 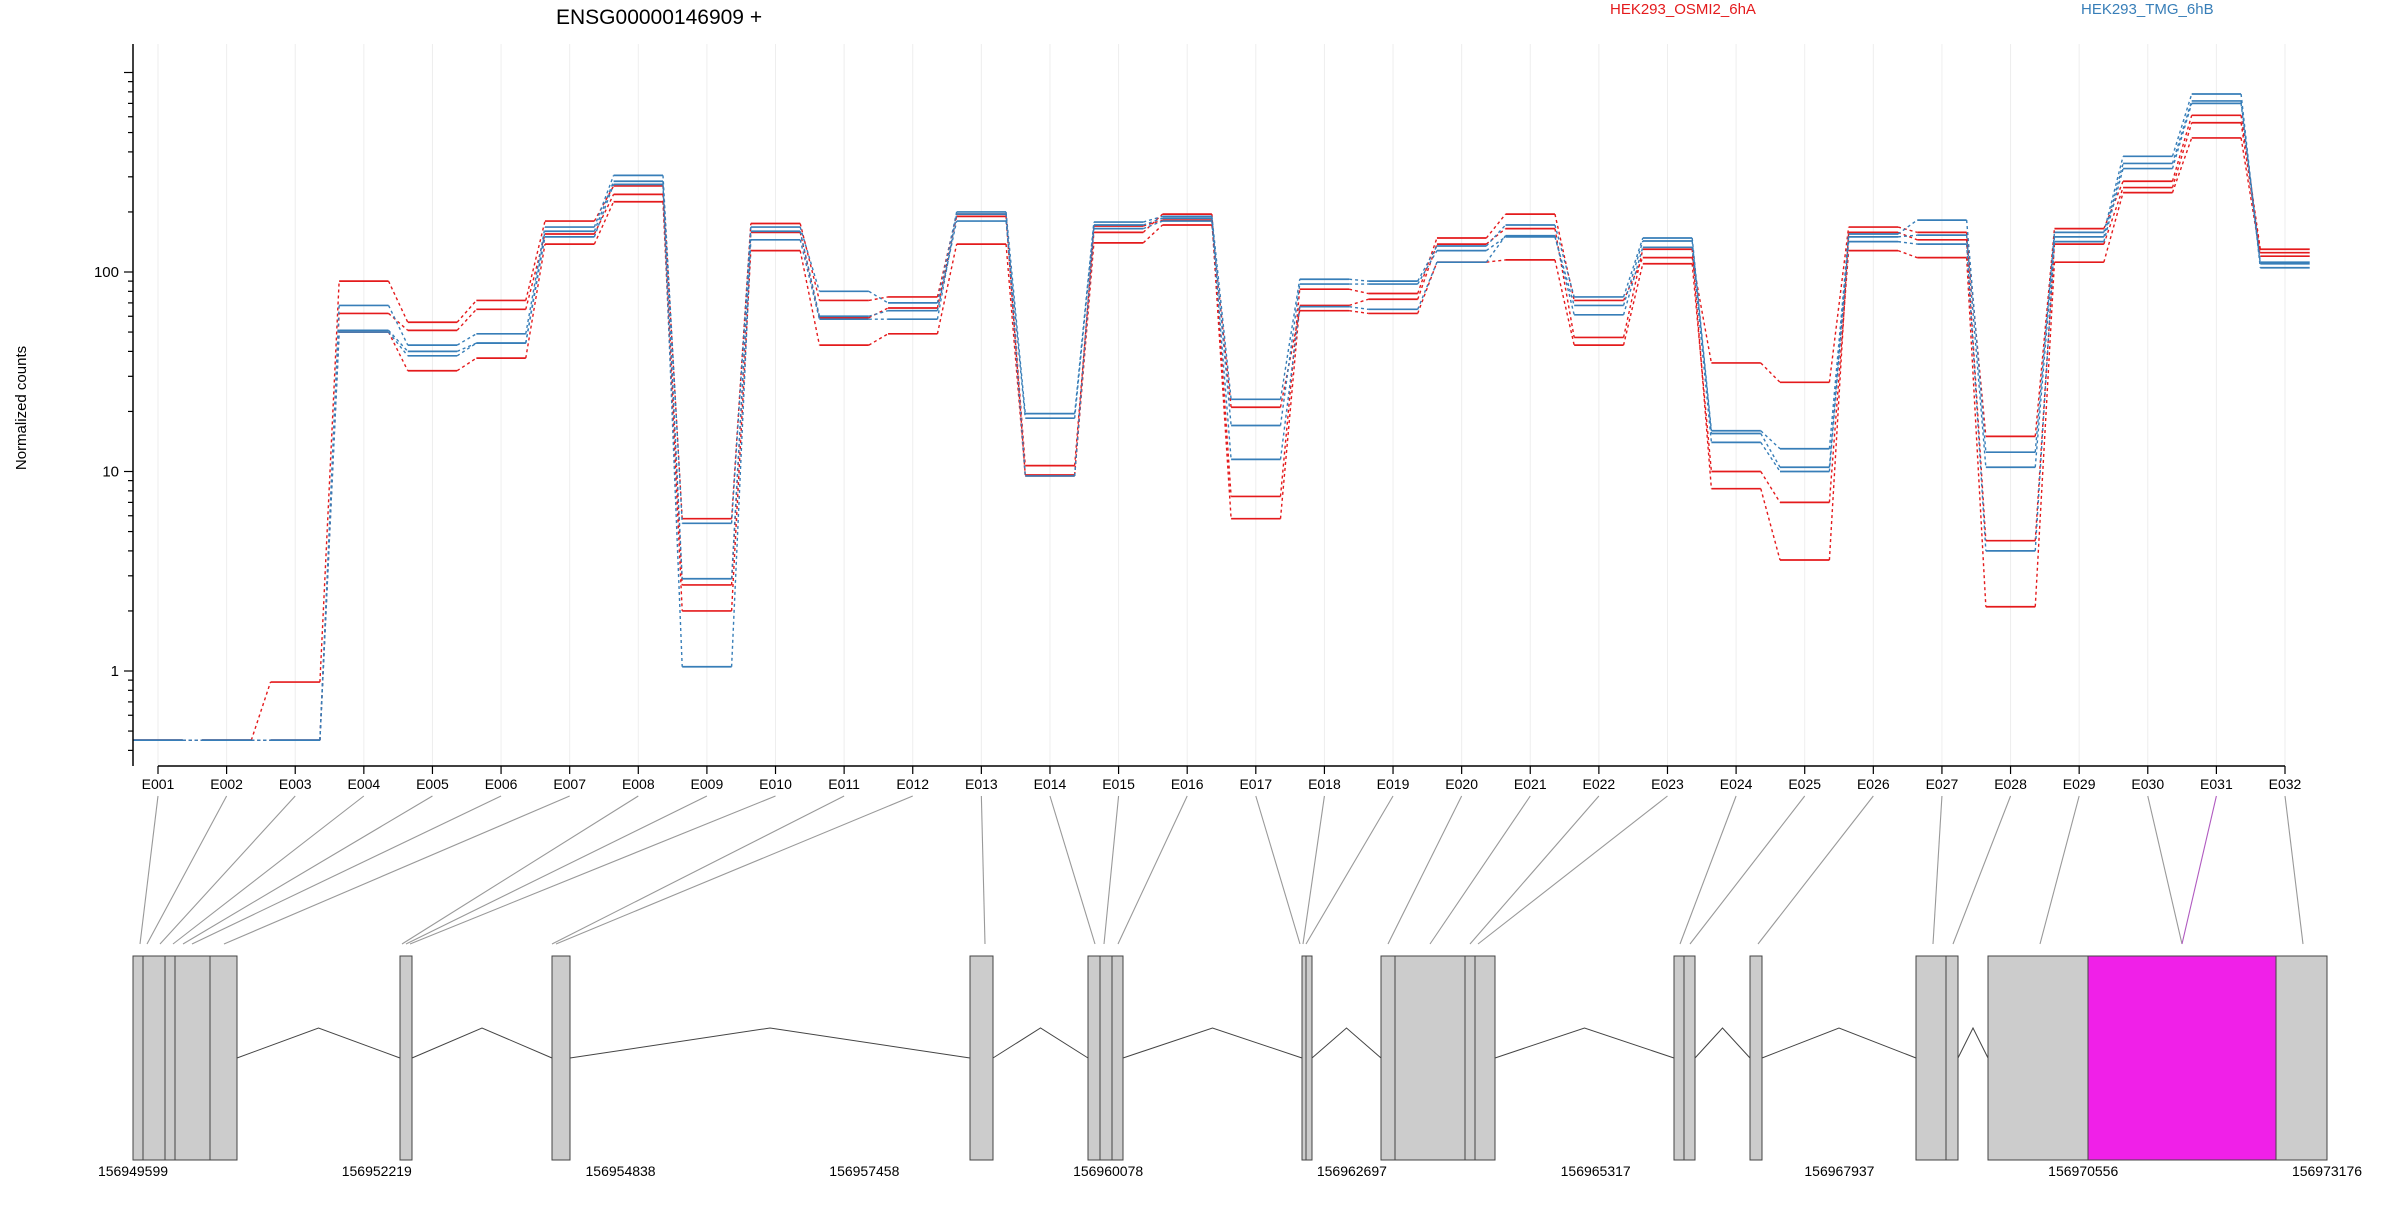 What do you see at coordinates (844, 784) in the screenshot?
I see `x-tick-label: E011` at bounding box center [844, 784].